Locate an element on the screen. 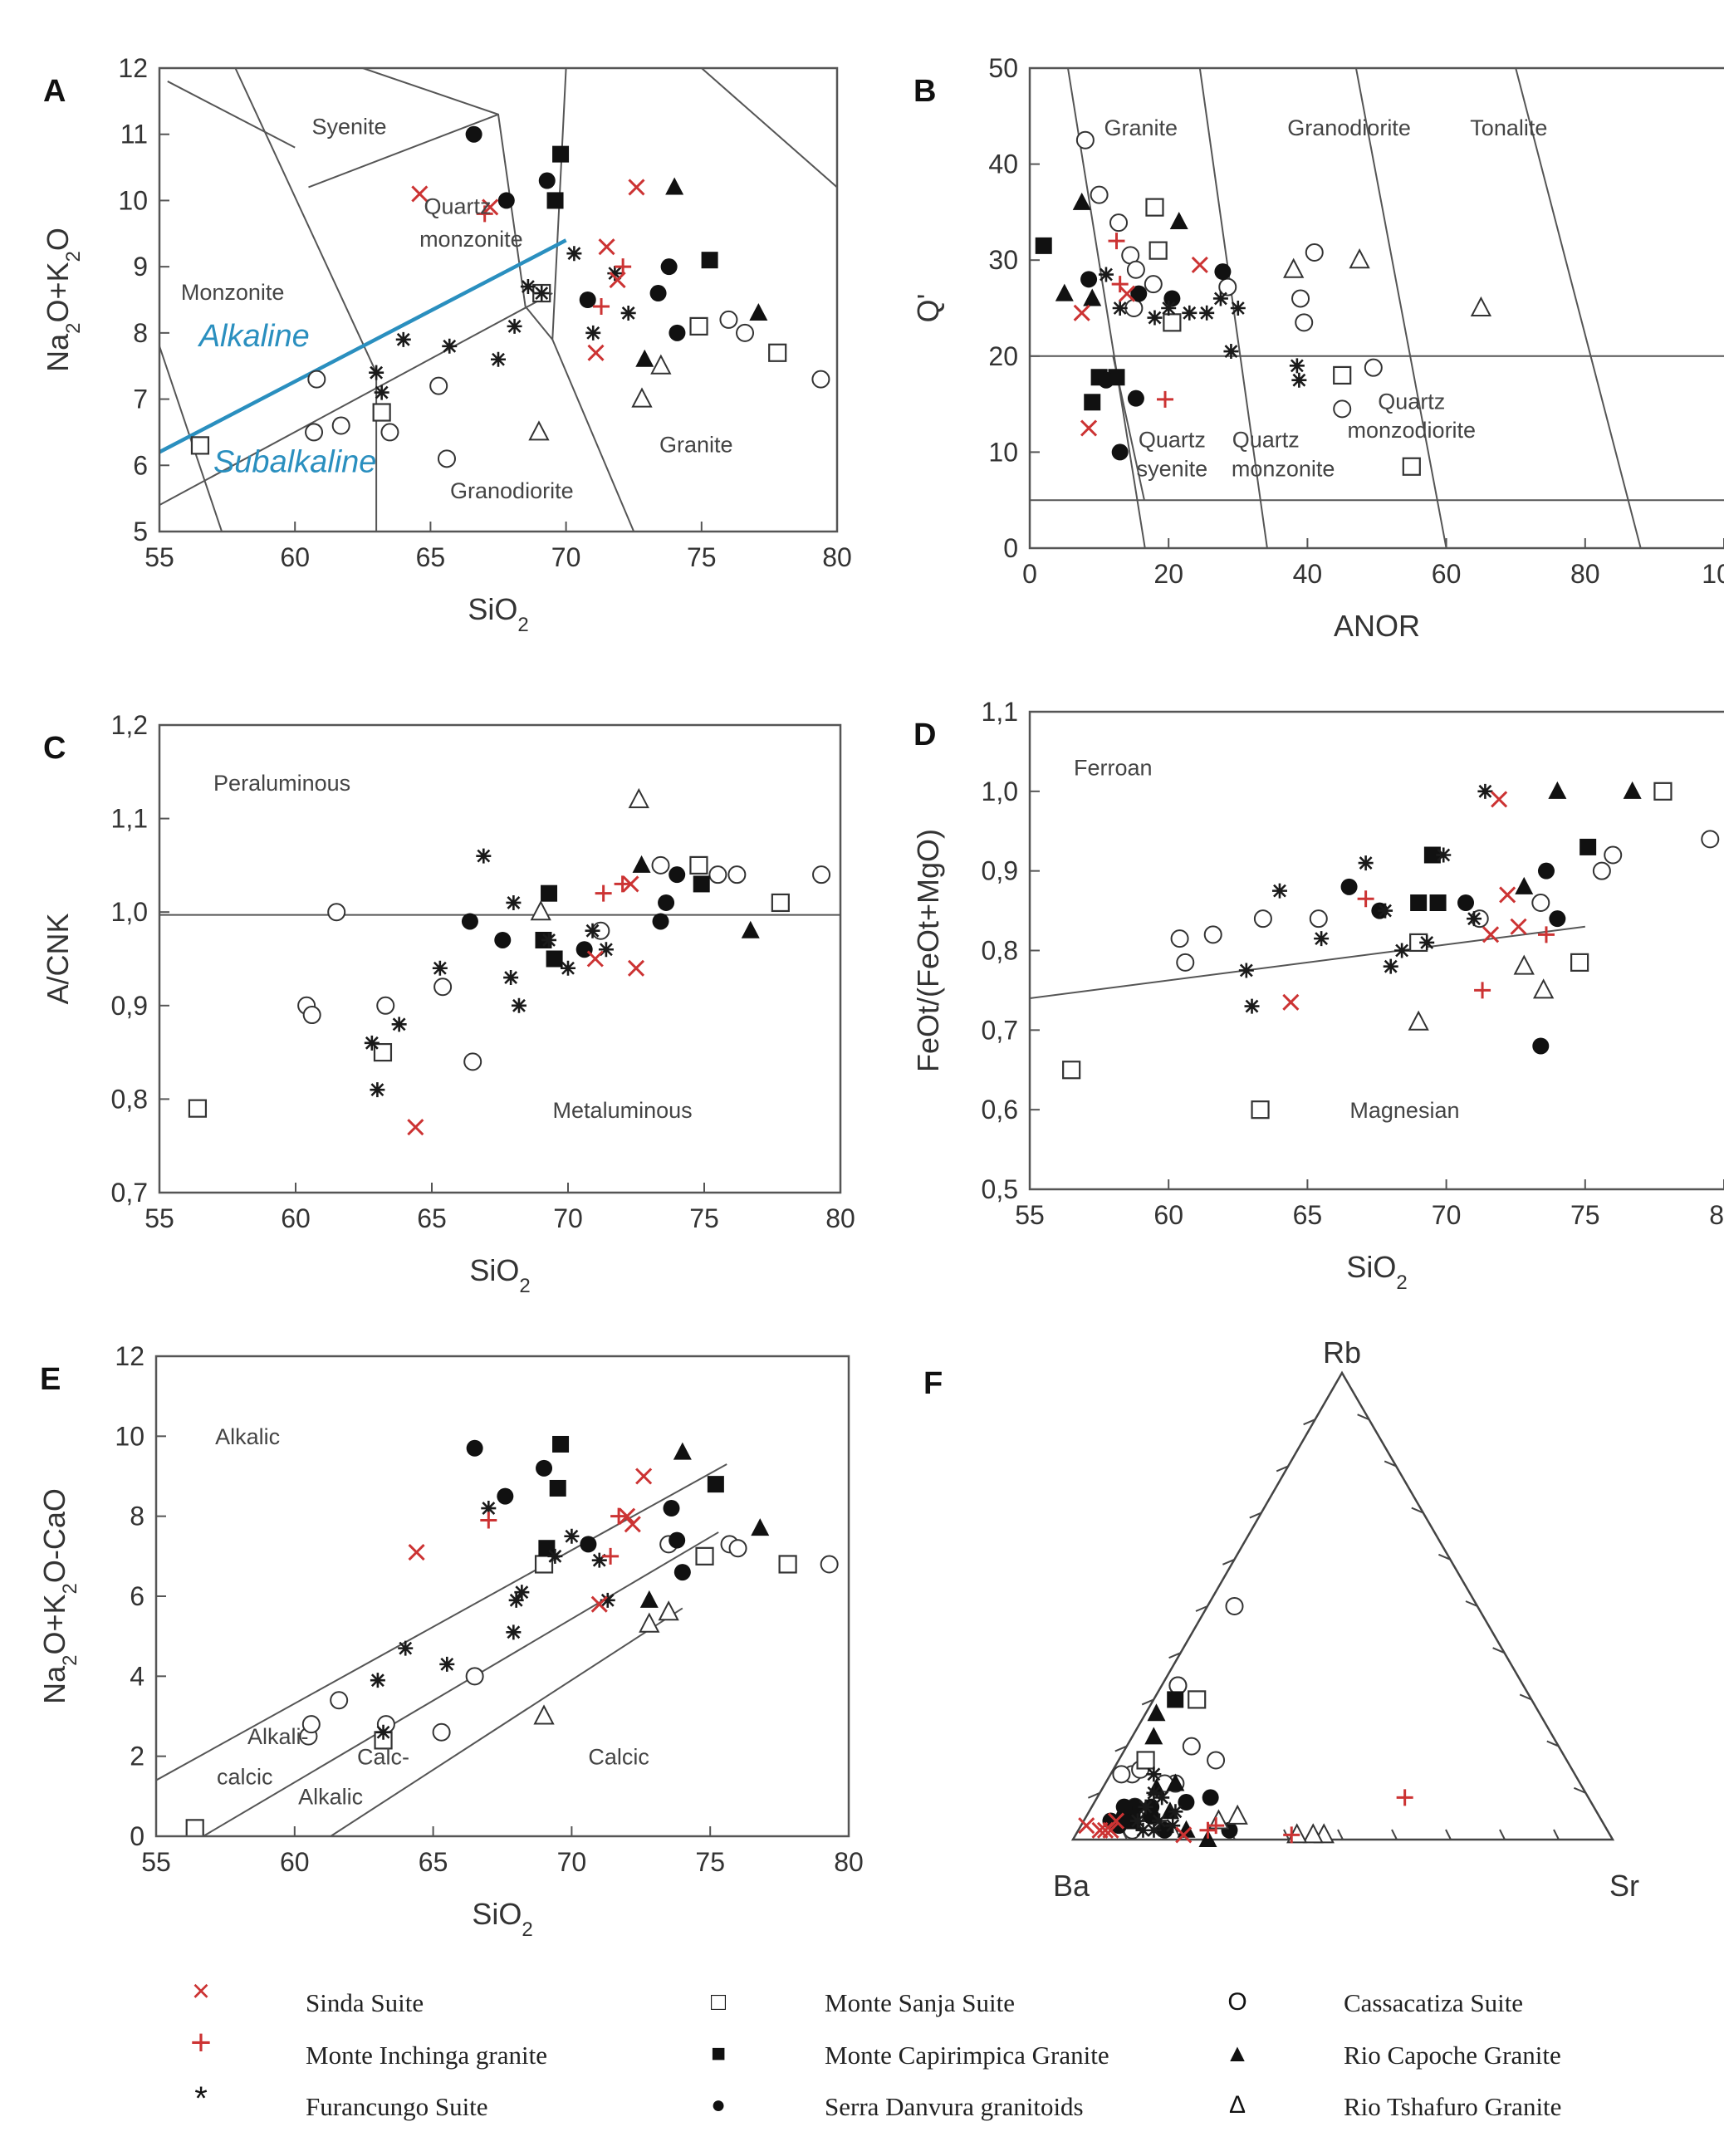  field-label: Alkalic is located at coordinates (331, 1796).